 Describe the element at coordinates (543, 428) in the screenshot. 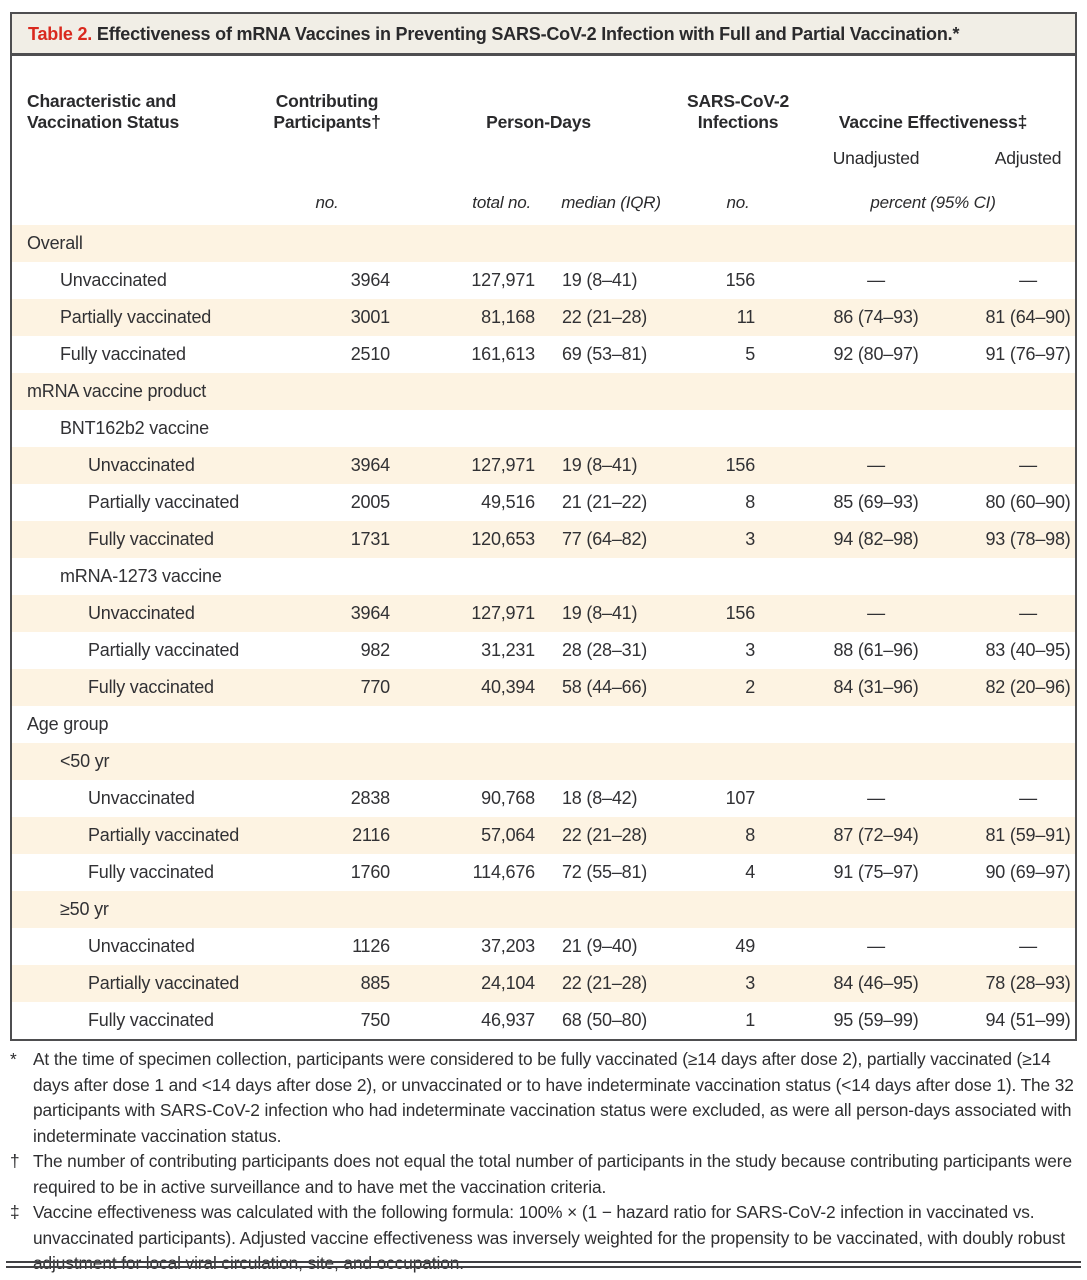

I see `table-row: BNT162b2 vaccine` at that location.